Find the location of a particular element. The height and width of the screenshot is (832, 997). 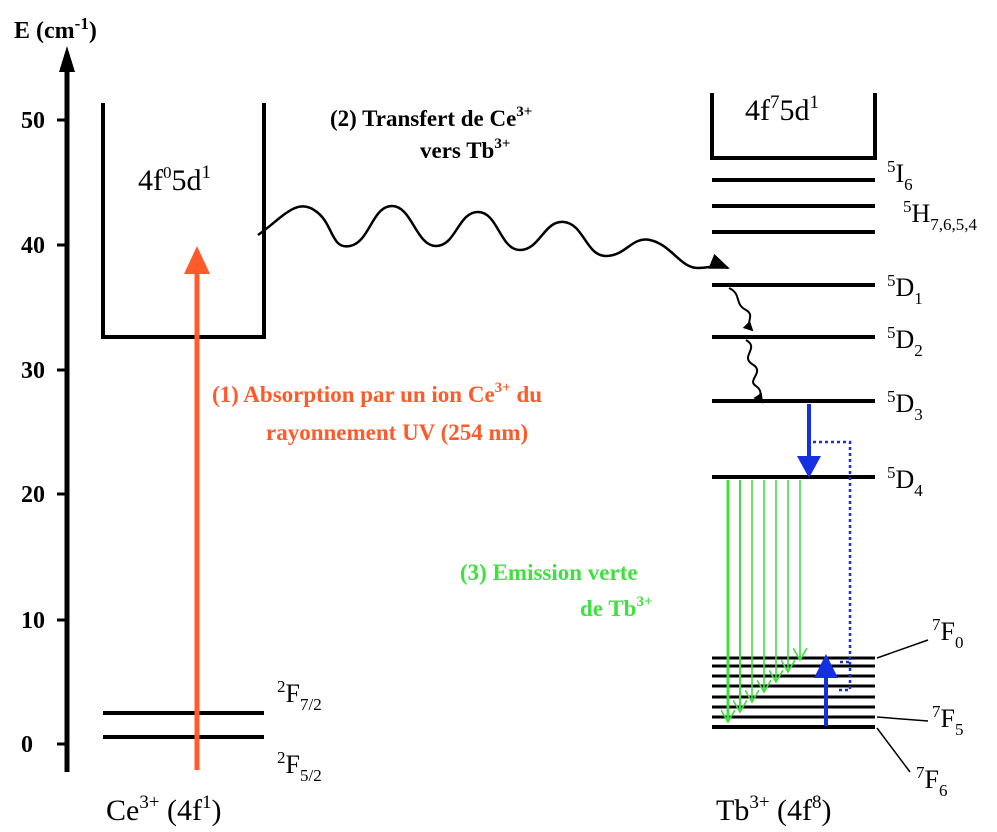

energy-transfer-wave is located at coordinates (493, 237).